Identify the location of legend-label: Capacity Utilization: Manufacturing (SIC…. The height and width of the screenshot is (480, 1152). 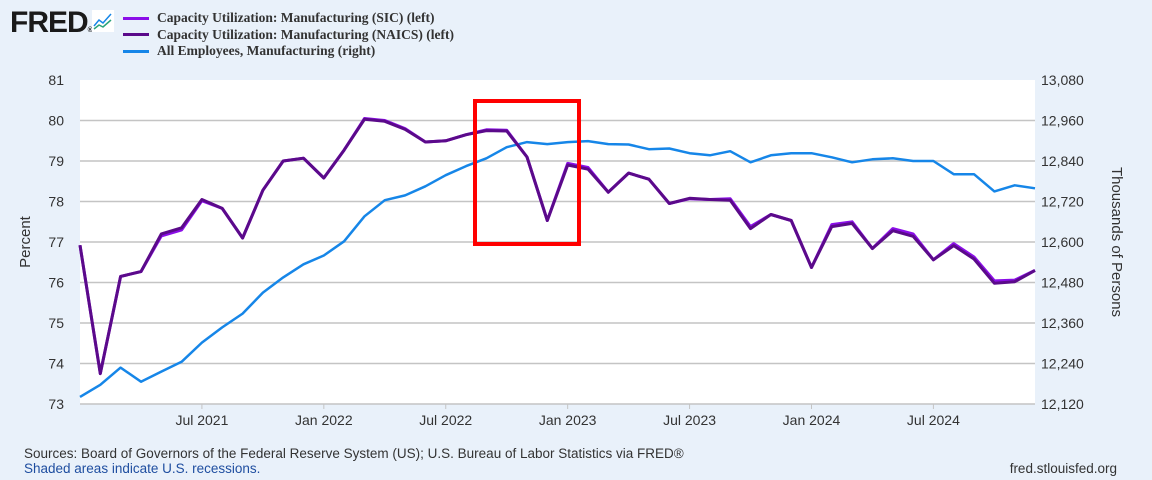
(296, 17).